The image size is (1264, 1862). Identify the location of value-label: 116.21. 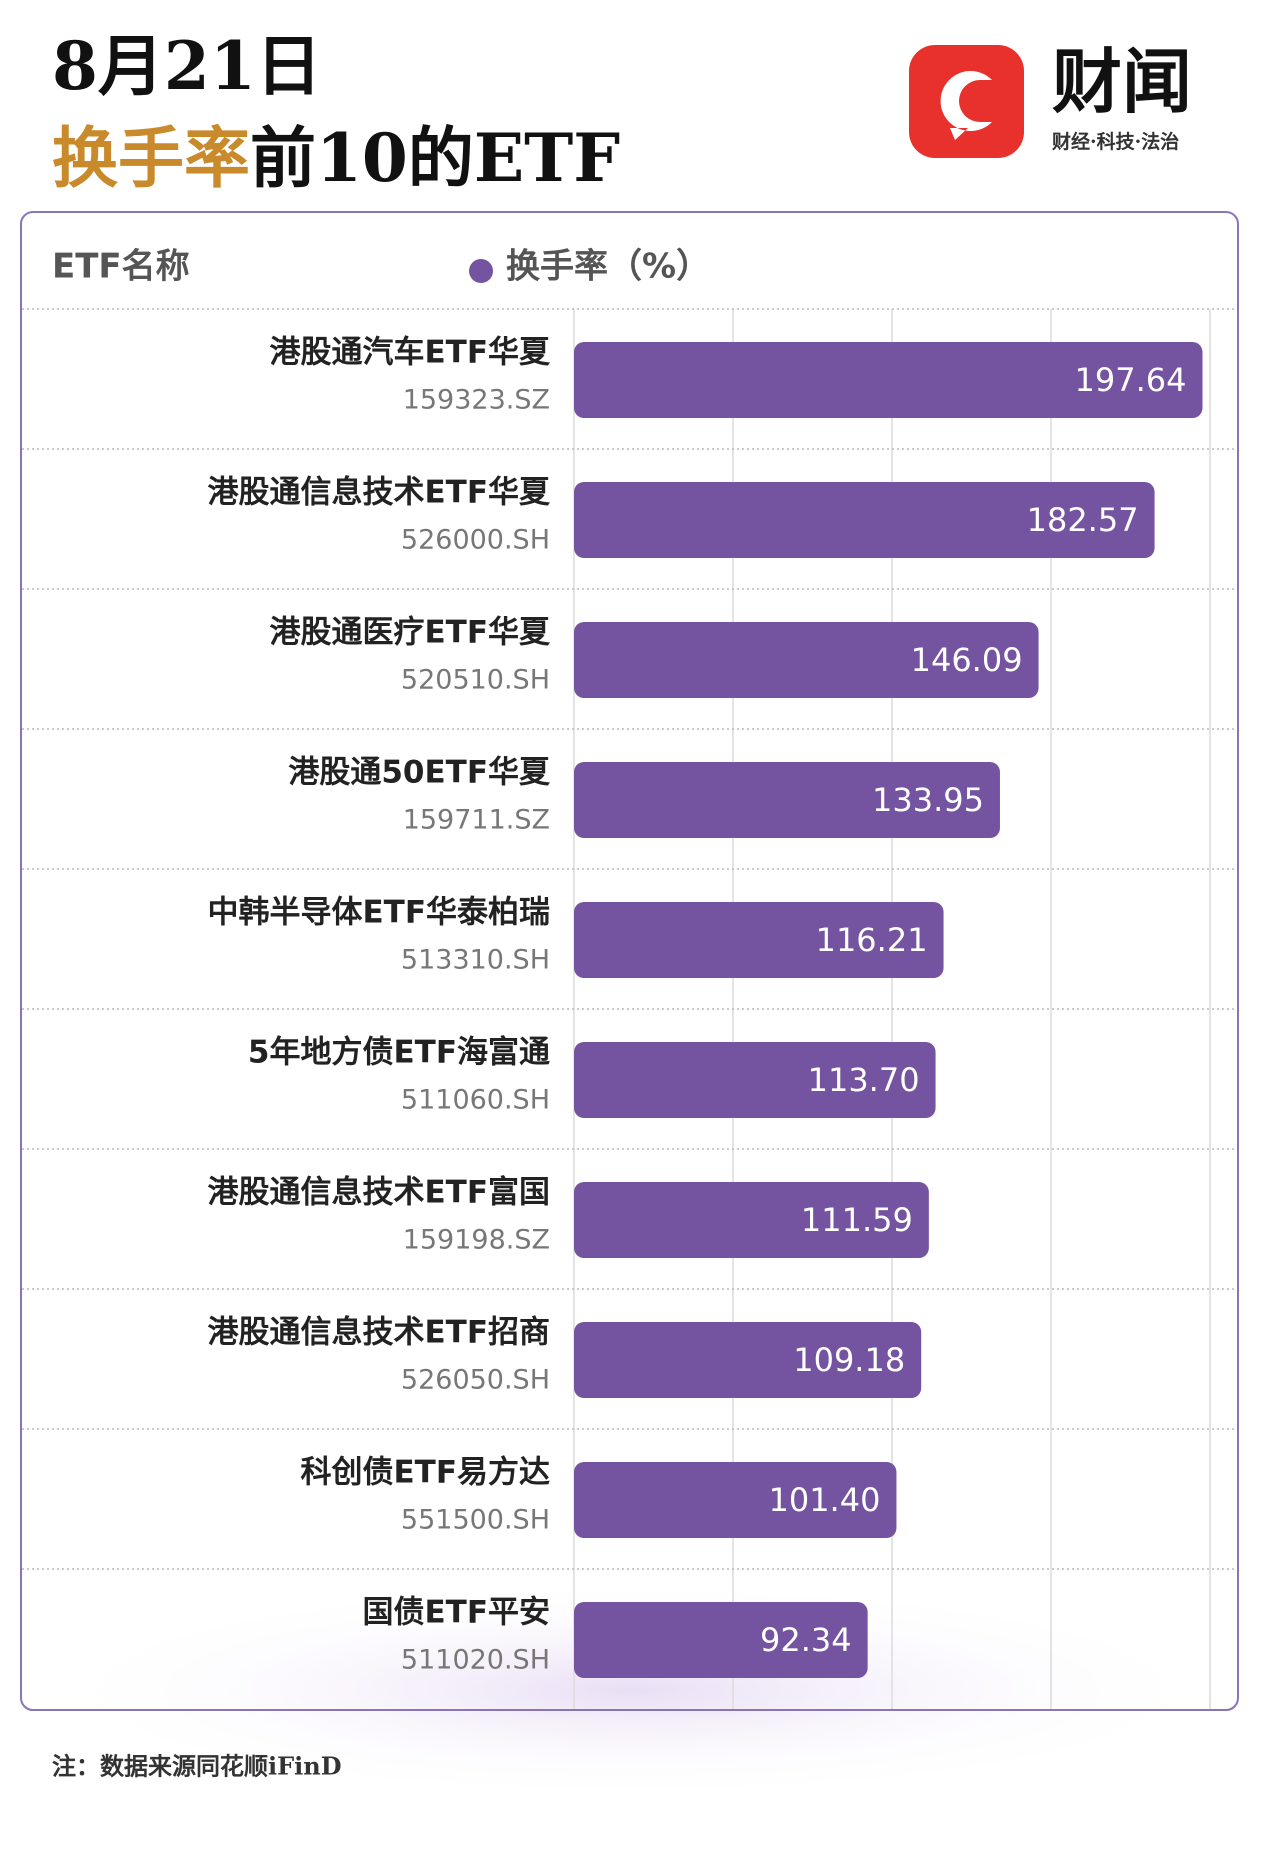
(872, 940).